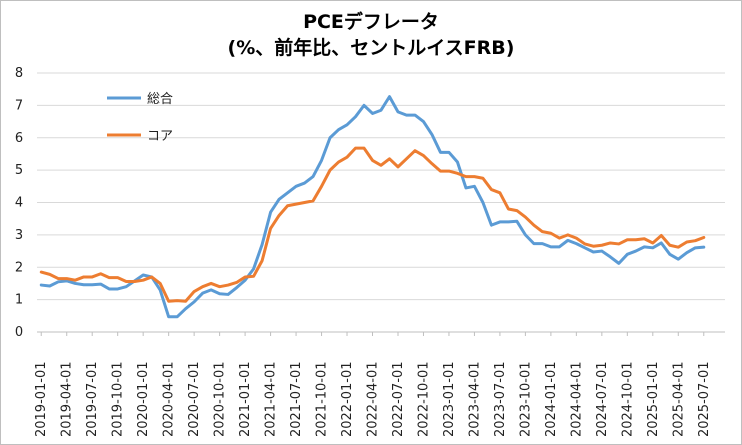 The image size is (742, 445). I want to click on x-tick-label: 2021-10-01, so click(322, 399).